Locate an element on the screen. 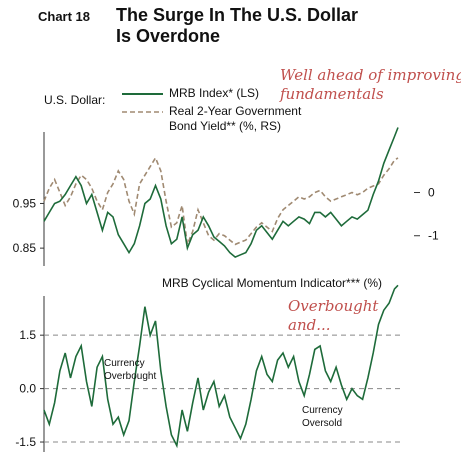 The width and height of the screenshot is (461, 459). bottom-left-axis: 1.5 0.0 -1.5 is located at coordinates (30, 374).